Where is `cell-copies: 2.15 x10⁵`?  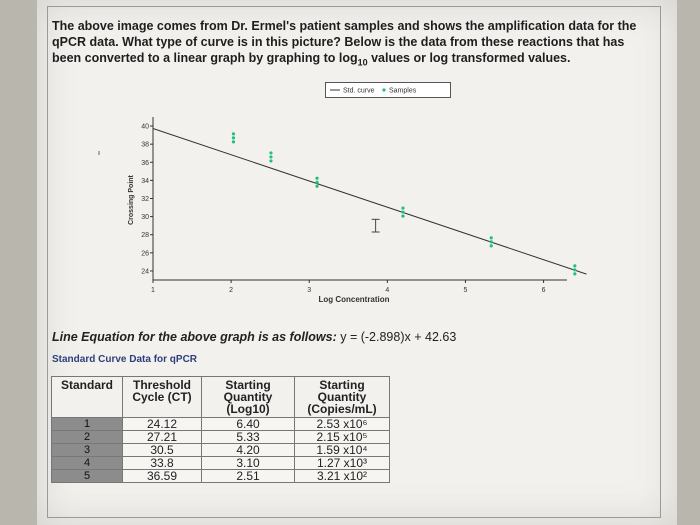 cell-copies: 2.15 x10⁵ is located at coordinates (342, 437).